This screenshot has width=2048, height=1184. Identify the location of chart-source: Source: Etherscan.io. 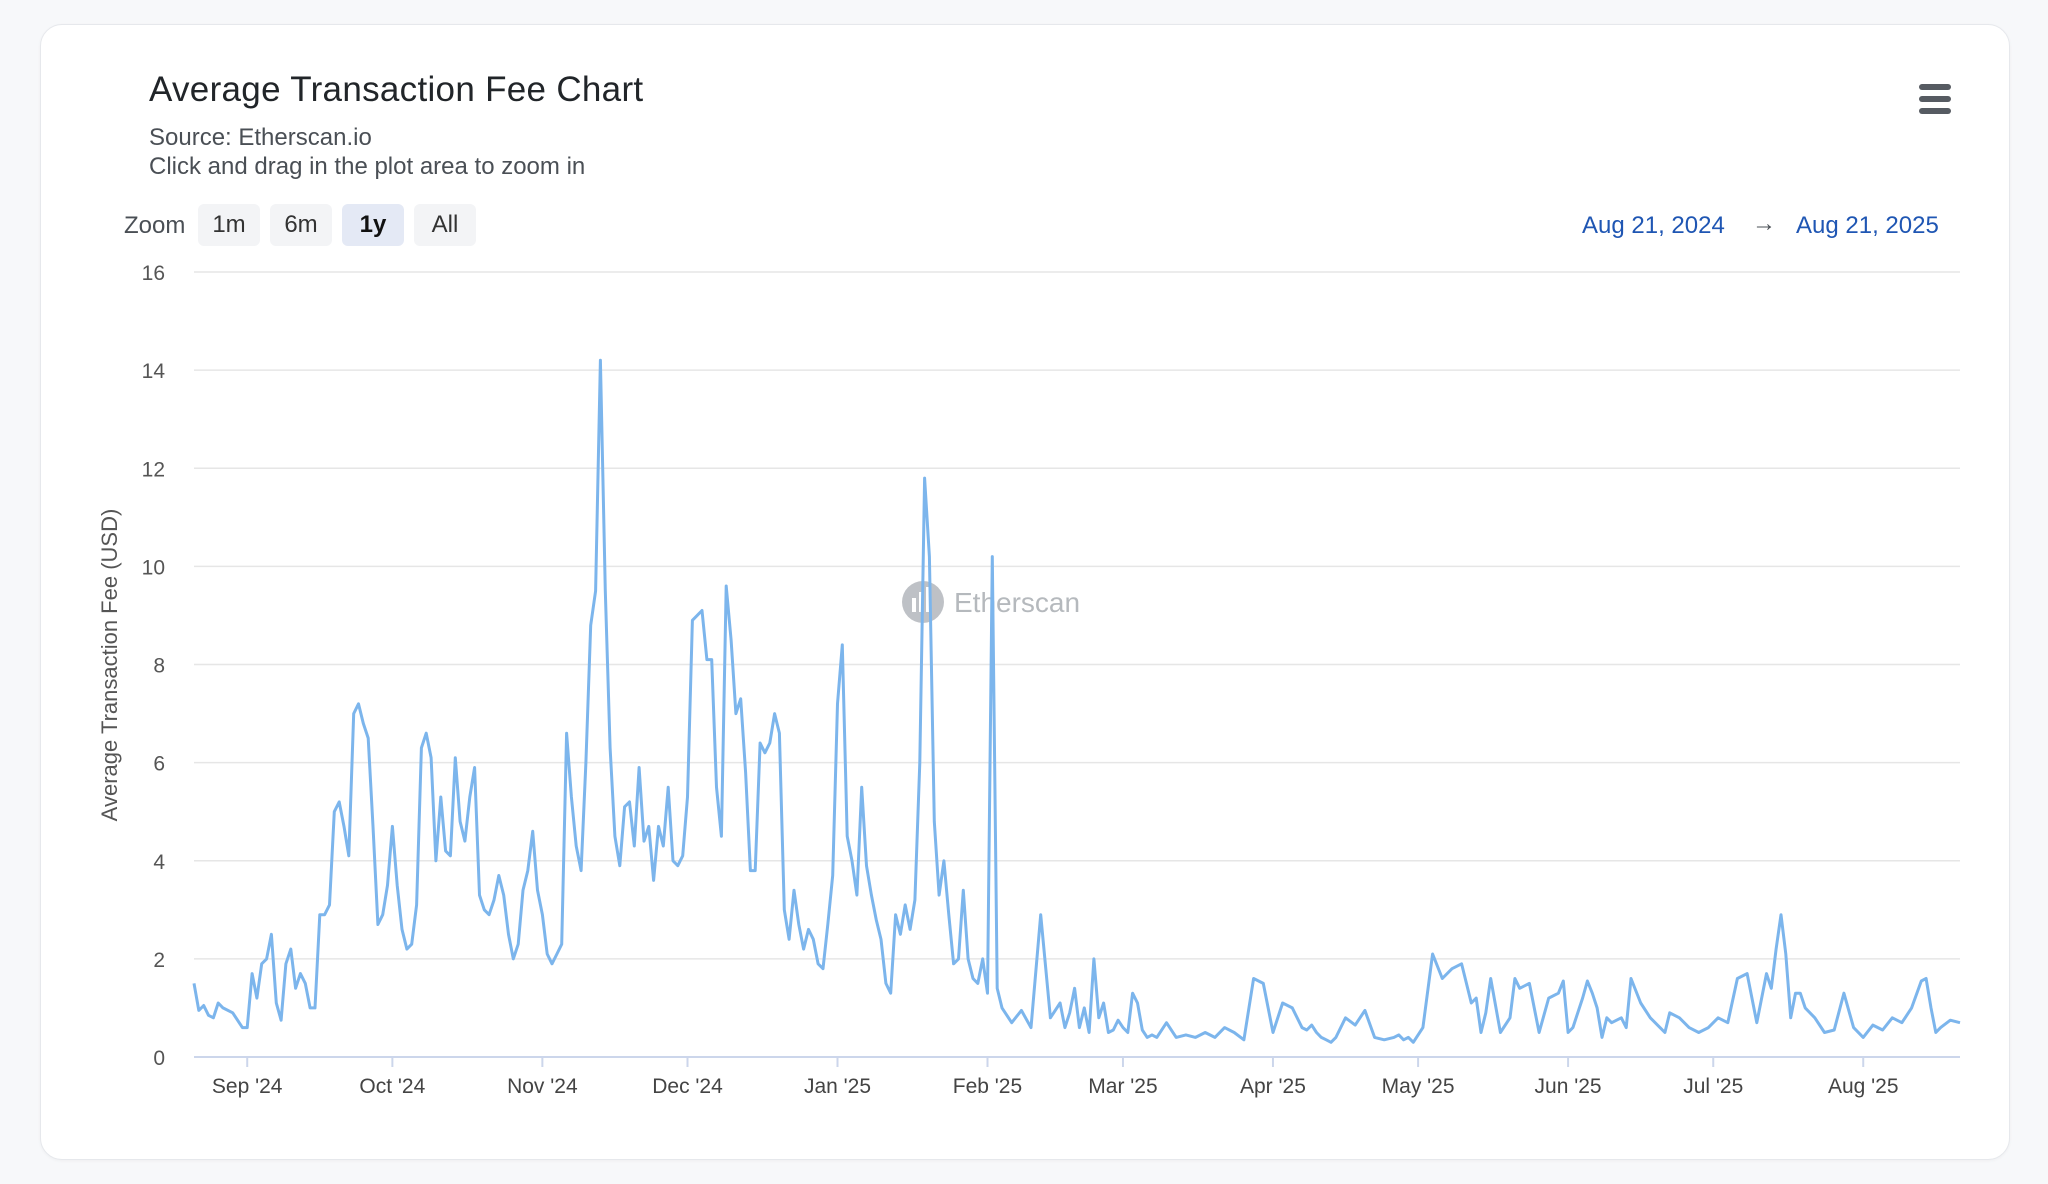
(260, 137).